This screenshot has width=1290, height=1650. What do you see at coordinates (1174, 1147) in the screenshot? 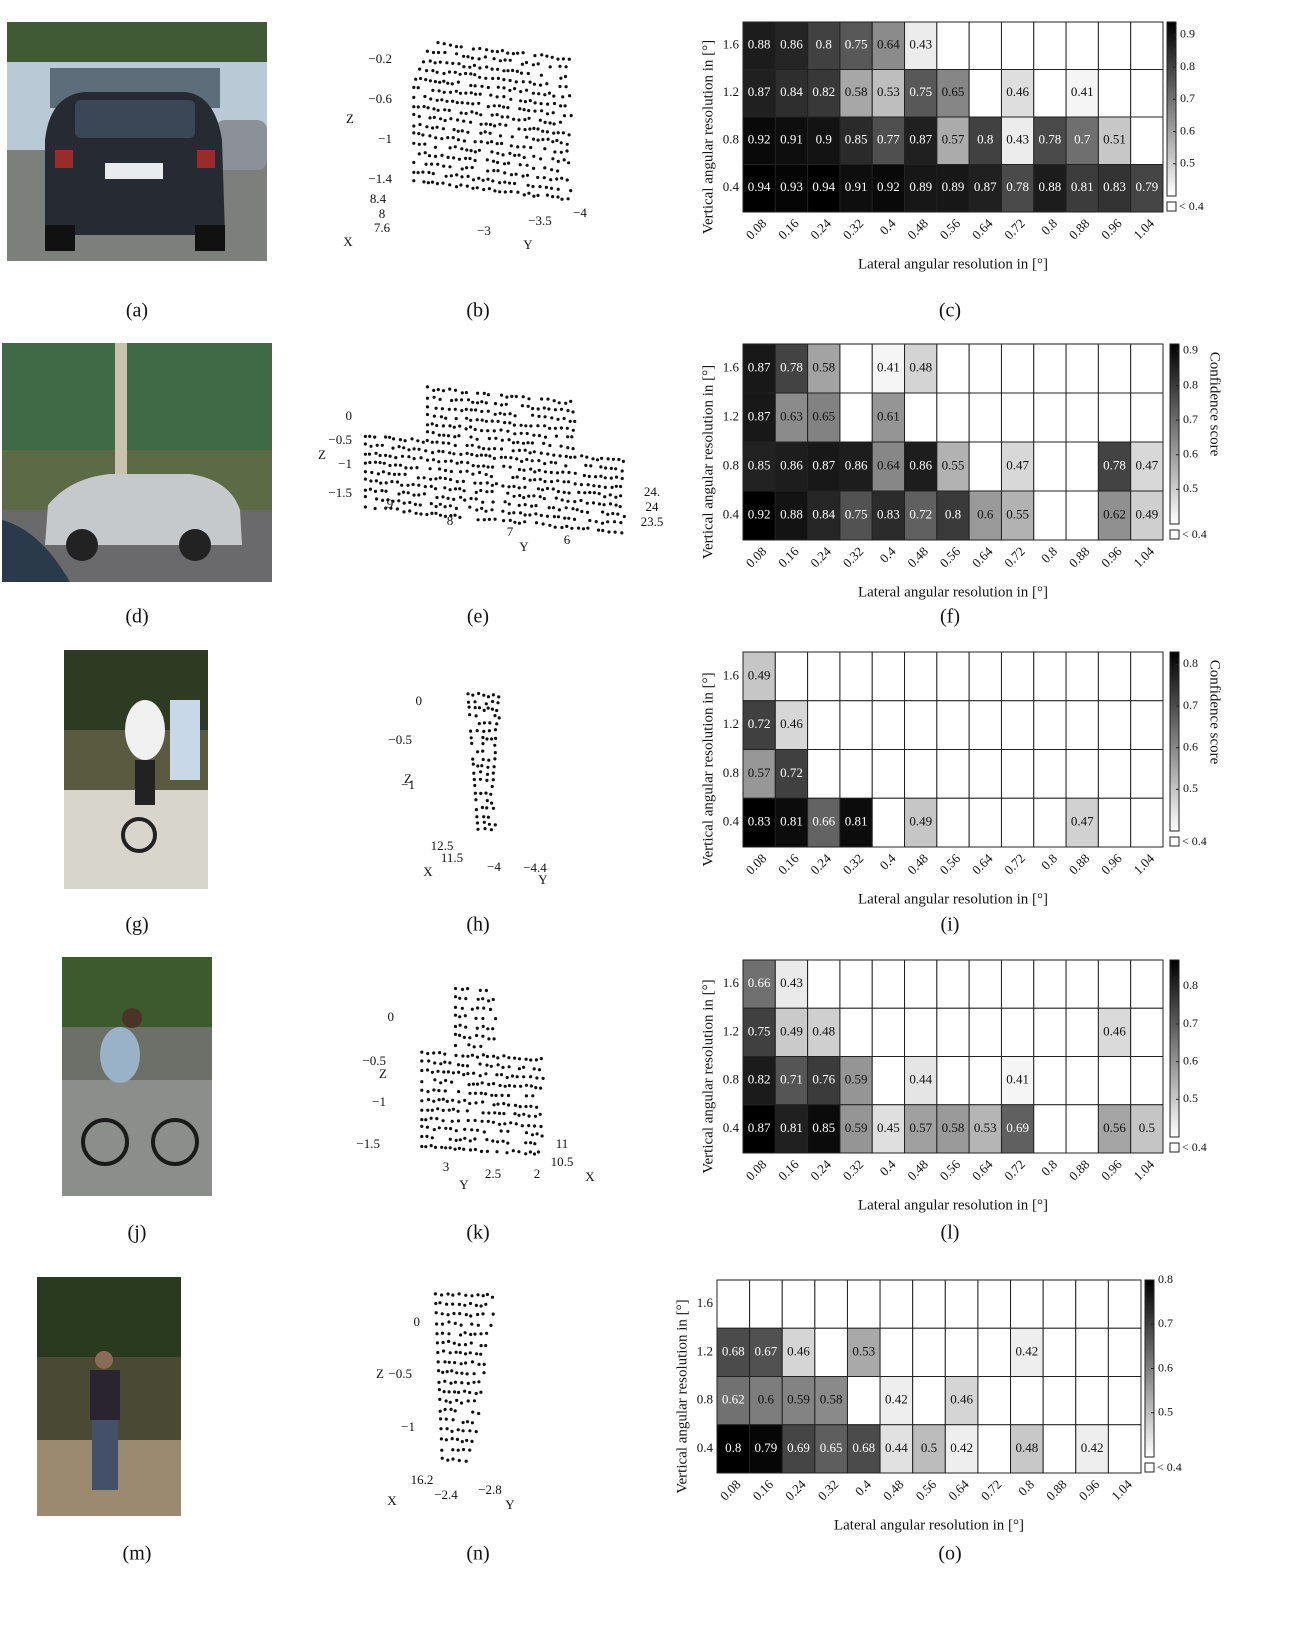
I see `under-swatch` at bounding box center [1174, 1147].